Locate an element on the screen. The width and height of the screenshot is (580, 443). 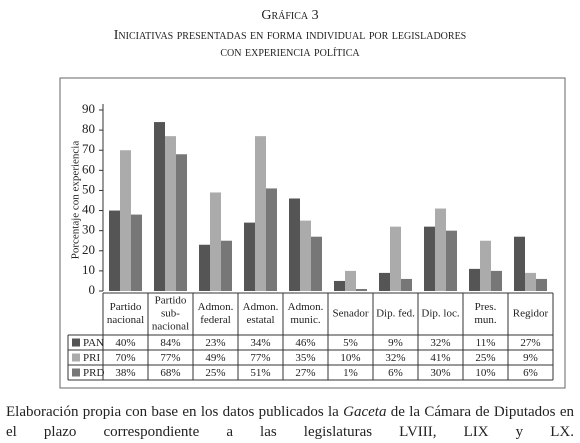
x-tick-label: munic. is located at coordinates (305, 320).